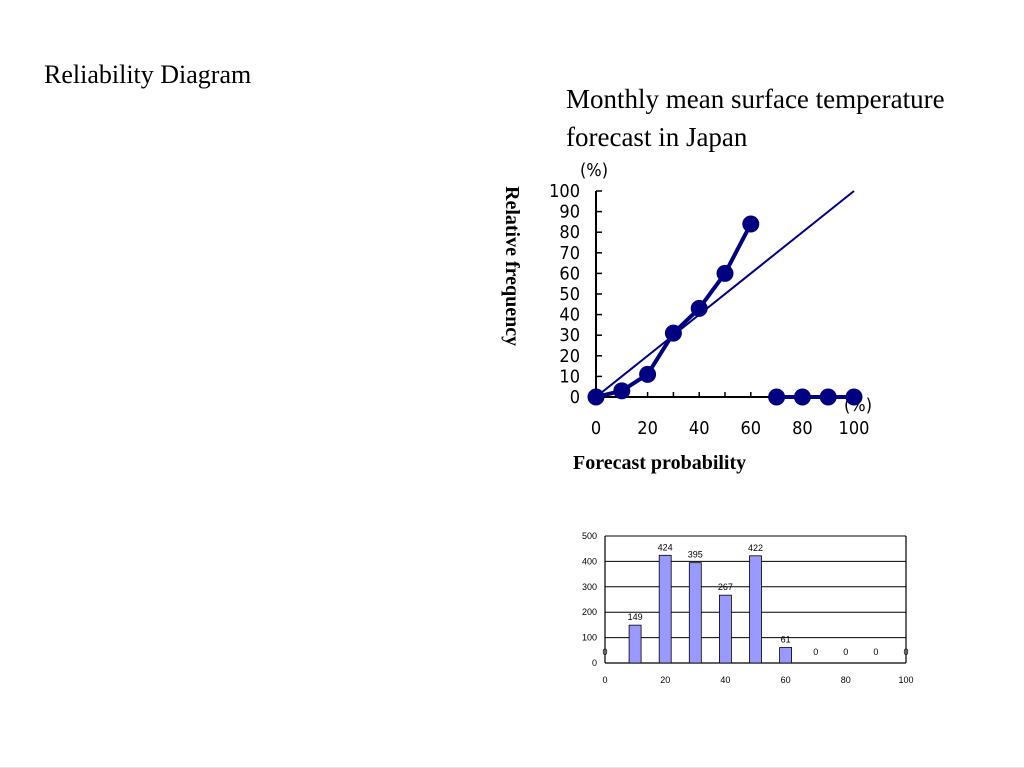  What do you see at coordinates (569, 376) in the screenshot?
I see `y-tick-label: 10` at bounding box center [569, 376].